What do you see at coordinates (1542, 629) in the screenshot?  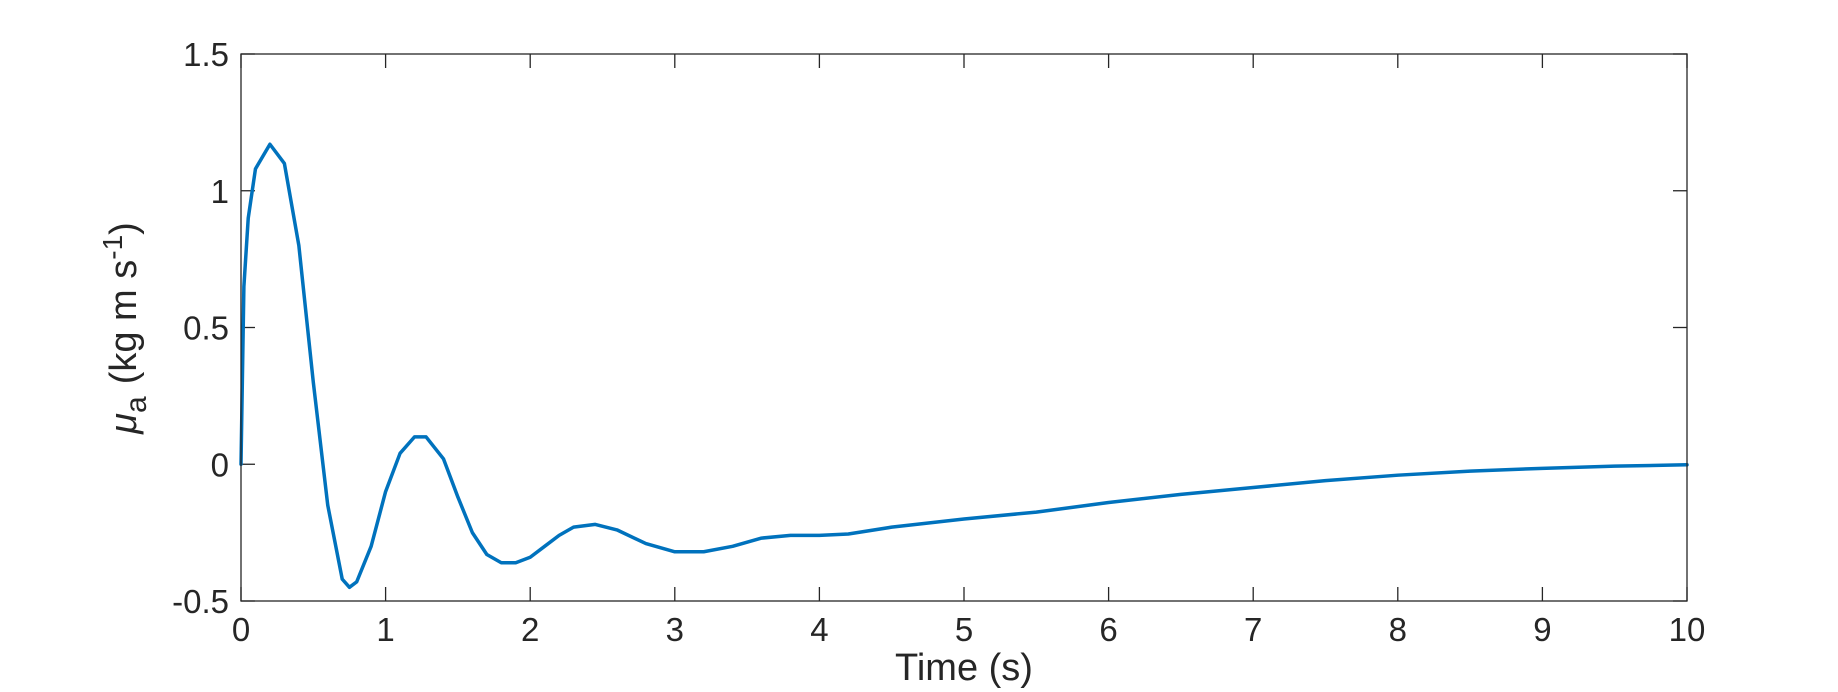 I see `x-tick-label: 9` at bounding box center [1542, 629].